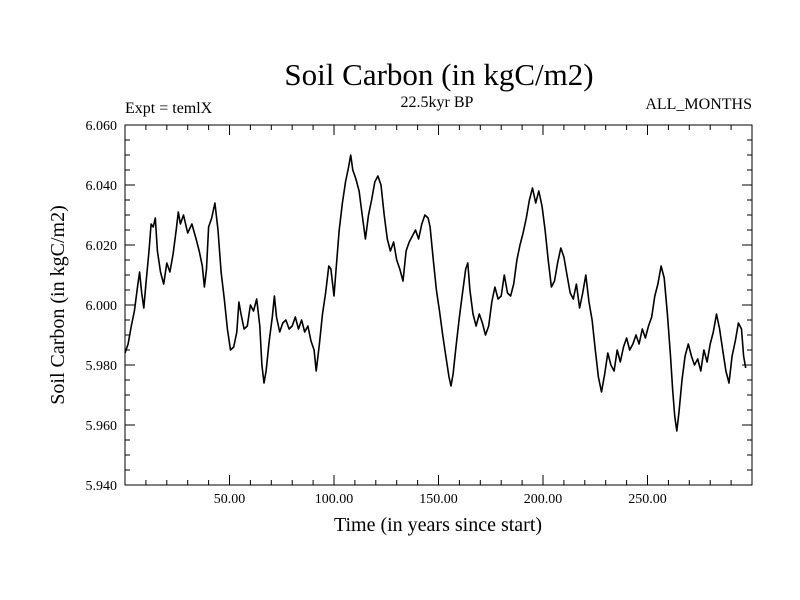  What do you see at coordinates (102, 246) in the screenshot?
I see `y-tick-label: 6.020` at bounding box center [102, 246].